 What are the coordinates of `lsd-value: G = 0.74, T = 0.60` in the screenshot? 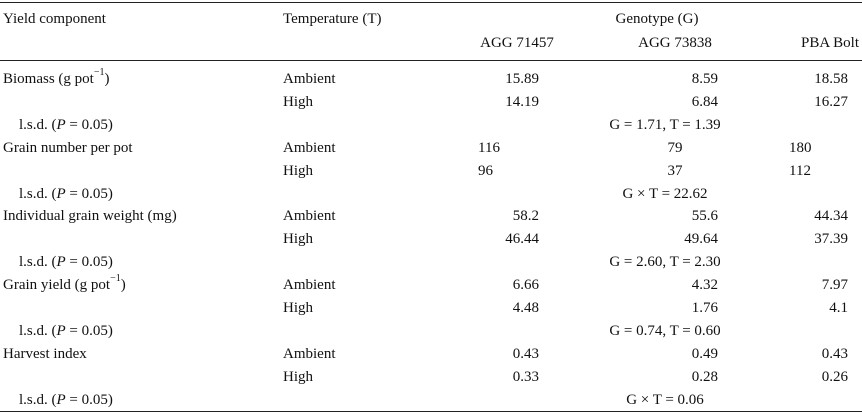 It's located at (665, 330).